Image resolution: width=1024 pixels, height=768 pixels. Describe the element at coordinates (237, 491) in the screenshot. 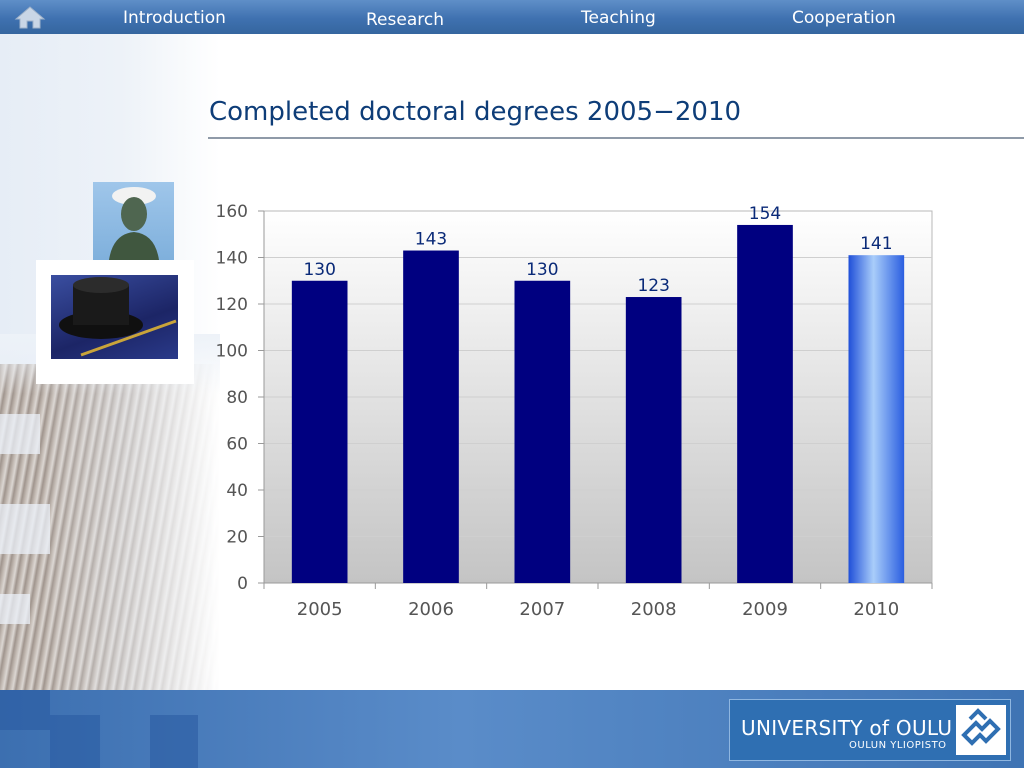

I see `y-tick-label: 40` at that location.